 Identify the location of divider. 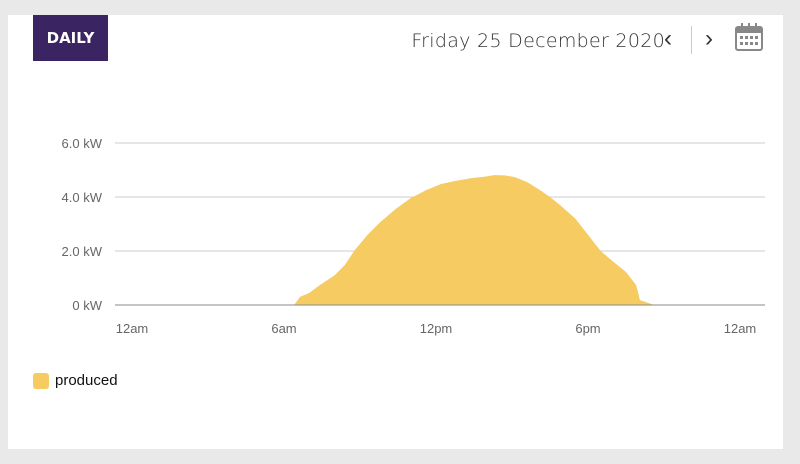
(691, 40).